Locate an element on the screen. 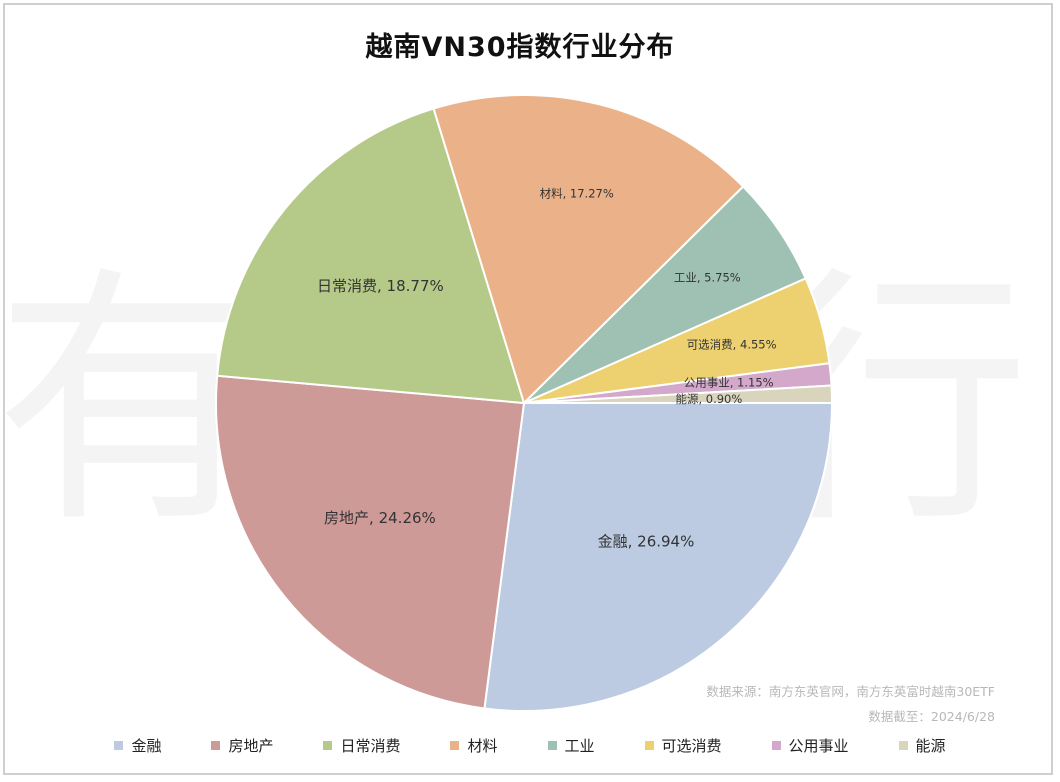  slice-label: 可选消费, 4.55% is located at coordinates (732, 344).